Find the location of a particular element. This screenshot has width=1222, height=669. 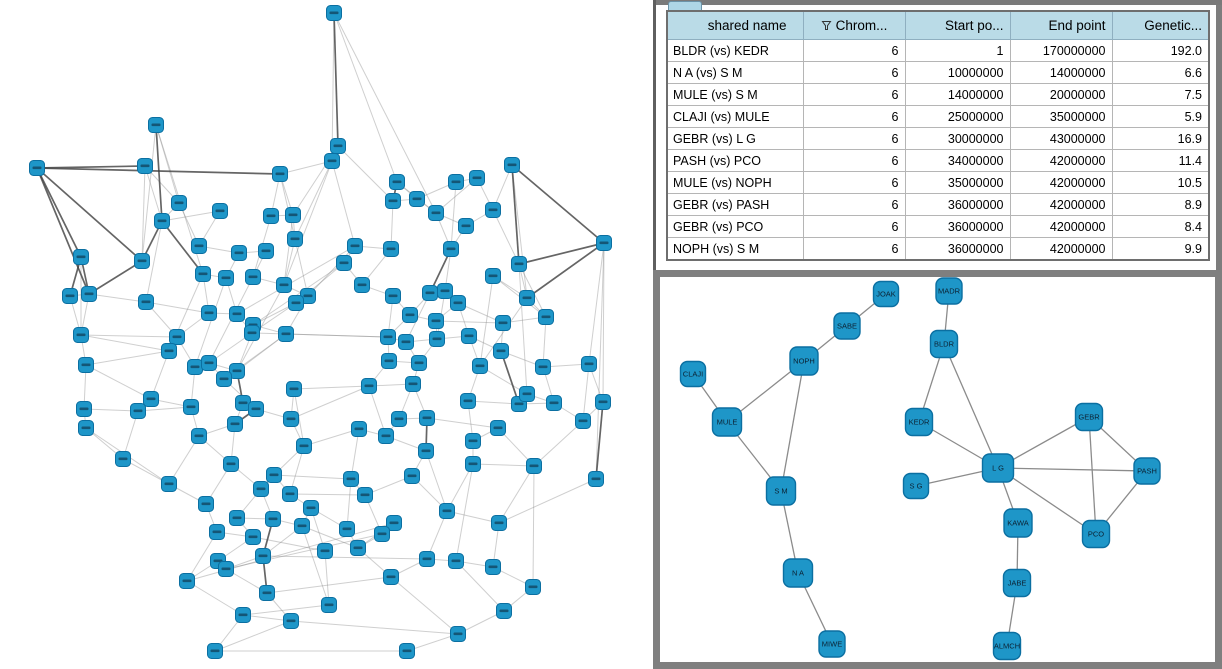

table-cell: GEBR (vs) L G is located at coordinates (735, 138).